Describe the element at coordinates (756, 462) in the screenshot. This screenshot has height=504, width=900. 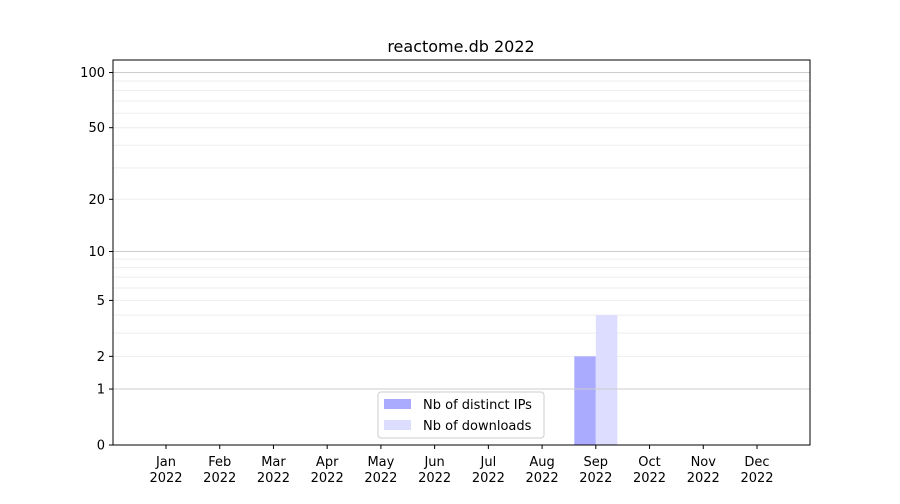
I see `x-tick-label-month: Dec` at that location.